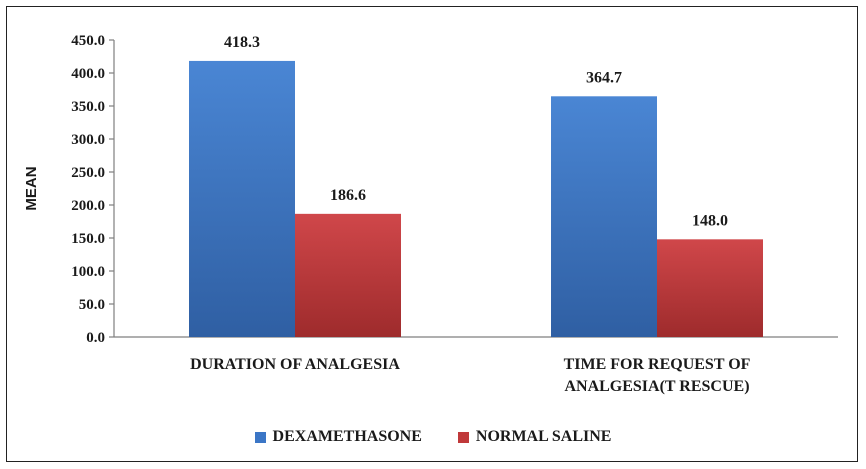  Describe the element at coordinates (604, 77) in the screenshot. I see `data-label: 364.7` at that location.